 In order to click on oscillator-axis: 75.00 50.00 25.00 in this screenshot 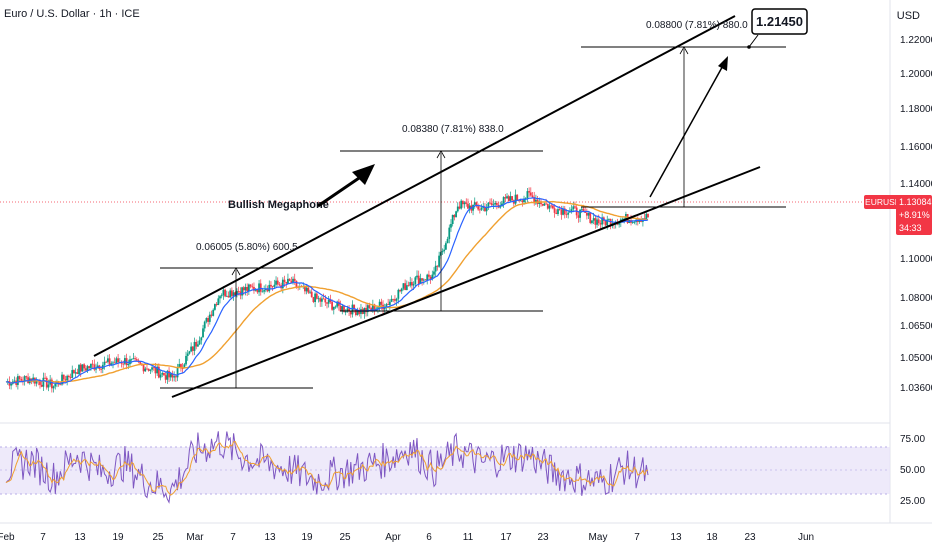, I will do `click(912, 470)`.